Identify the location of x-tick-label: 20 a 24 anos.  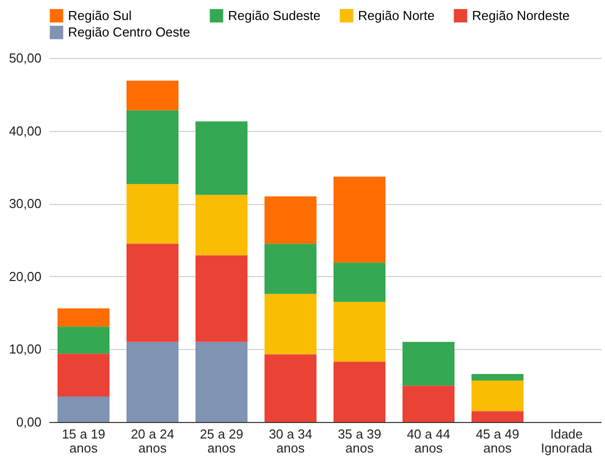
(152, 441).